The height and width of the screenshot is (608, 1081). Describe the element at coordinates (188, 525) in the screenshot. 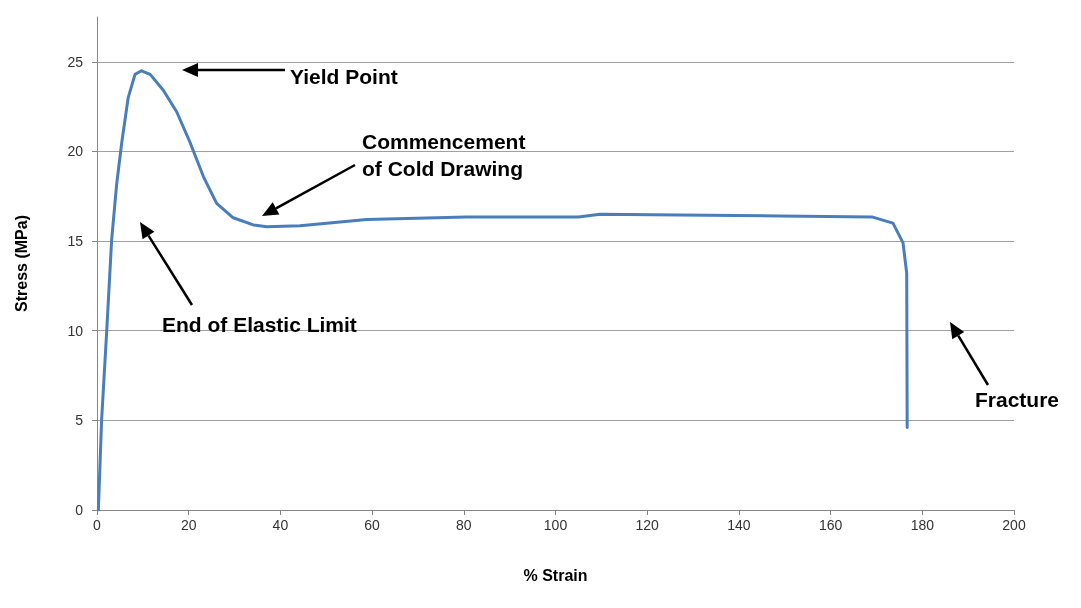

I see `x-tick-label: 20` at that location.